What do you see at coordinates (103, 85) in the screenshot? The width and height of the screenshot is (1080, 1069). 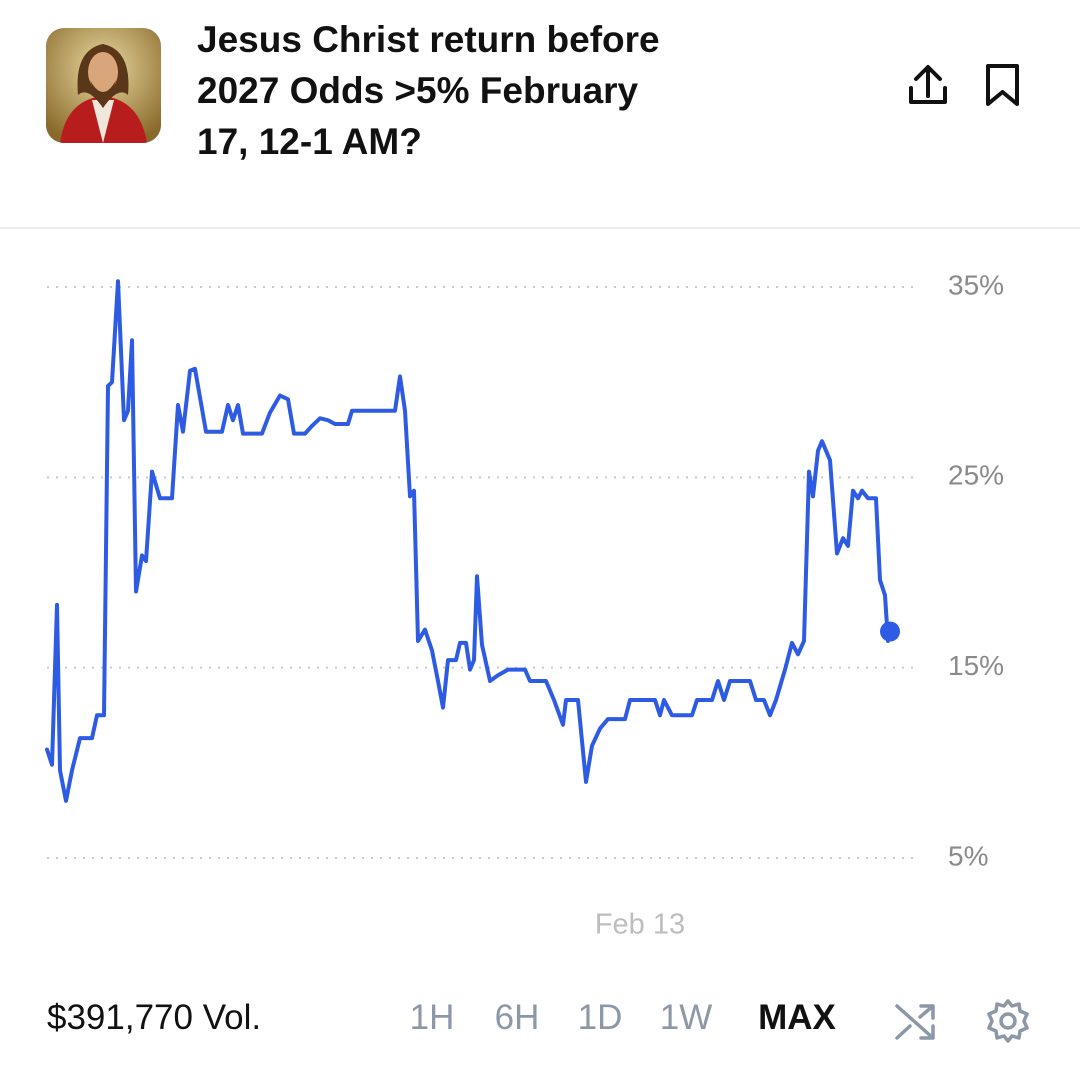 I see `market-avatar` at bounding box center [103, 85].